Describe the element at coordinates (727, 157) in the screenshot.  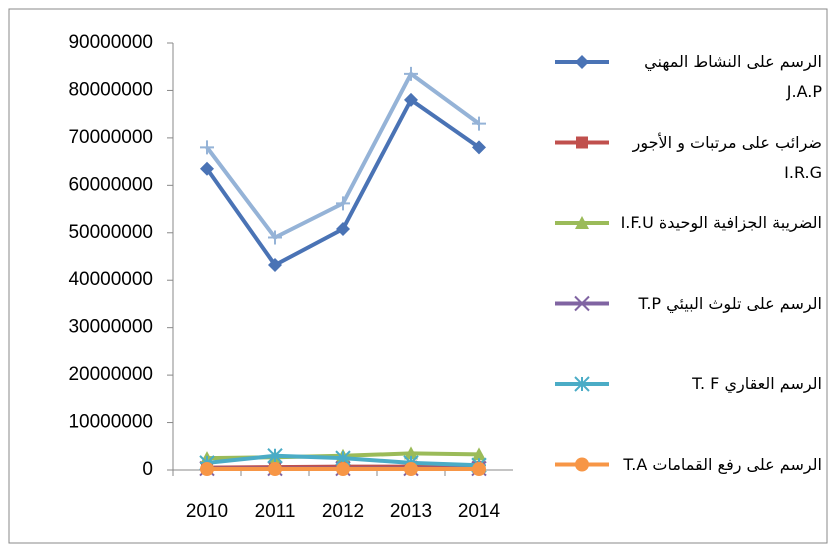
I see `legend-label: ضرائب على مرتبات و الأجور I.R.G` at that location.